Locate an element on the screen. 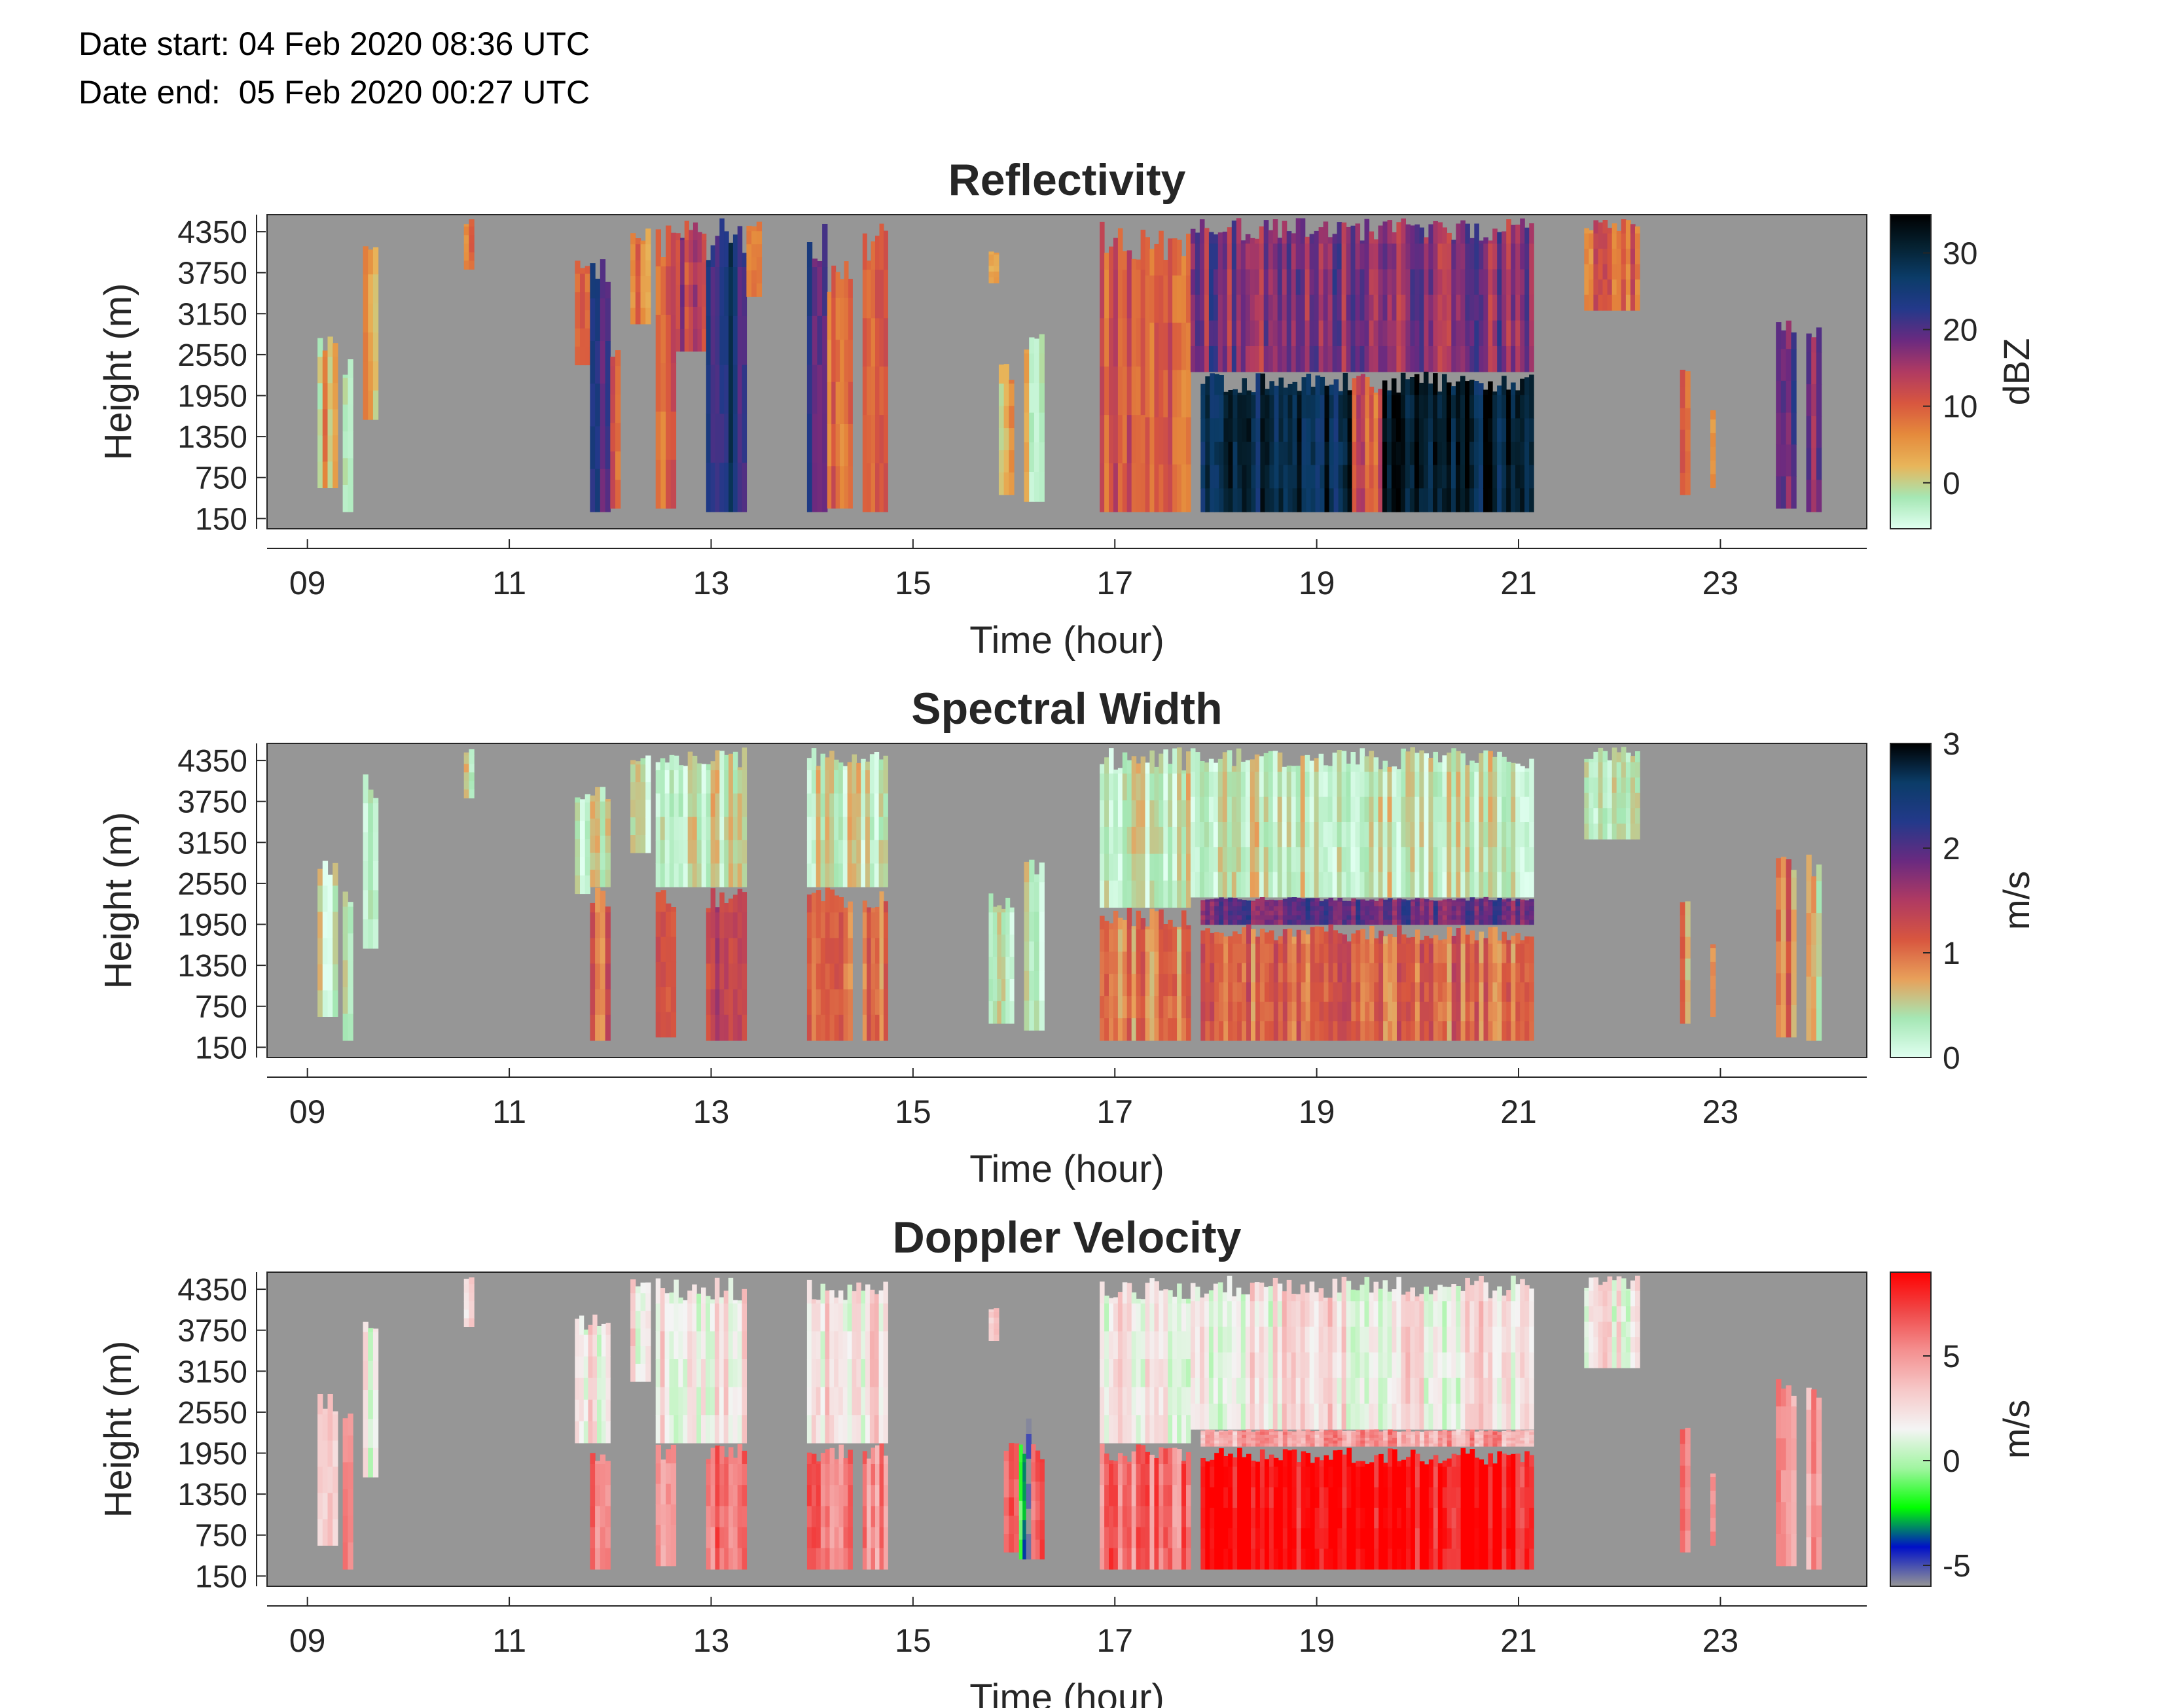  doppler_velocity-colorbar: -5 0 5 m/s is located at coordinates (1963, 1430).